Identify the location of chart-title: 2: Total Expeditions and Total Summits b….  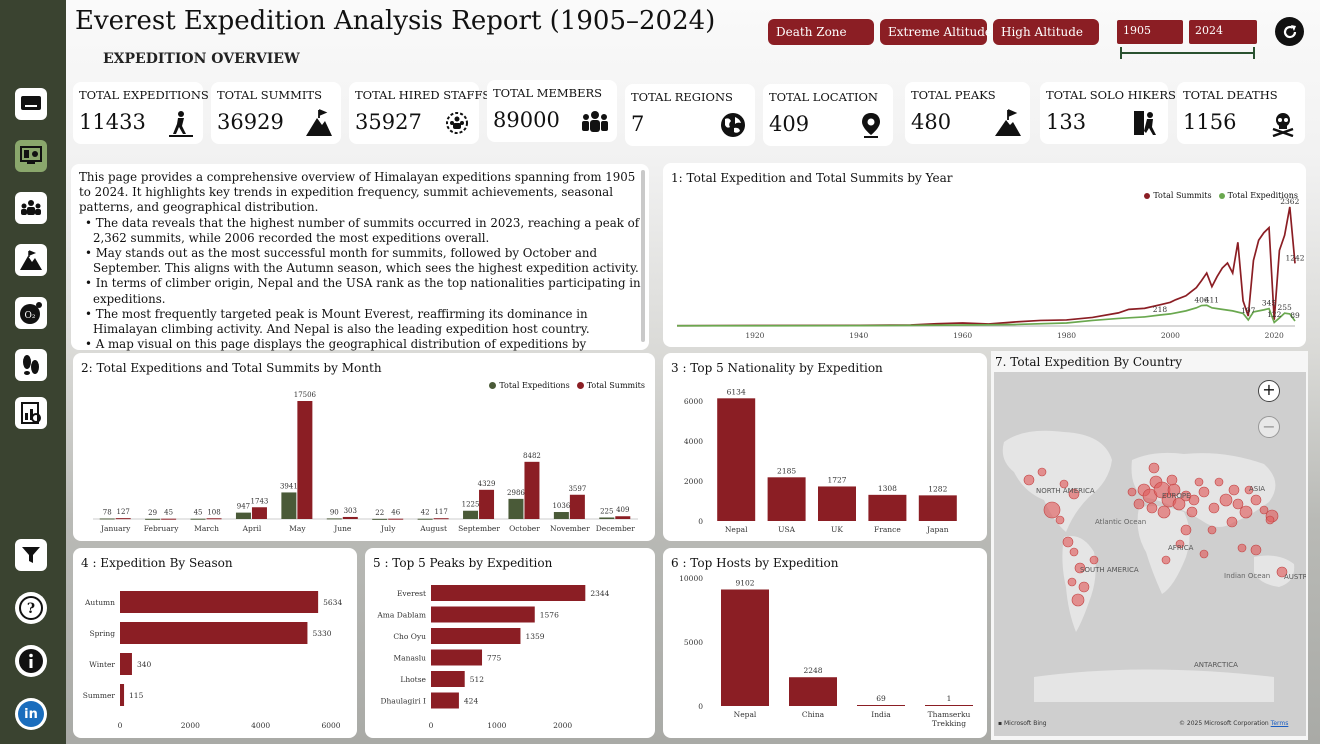
(231, 368).